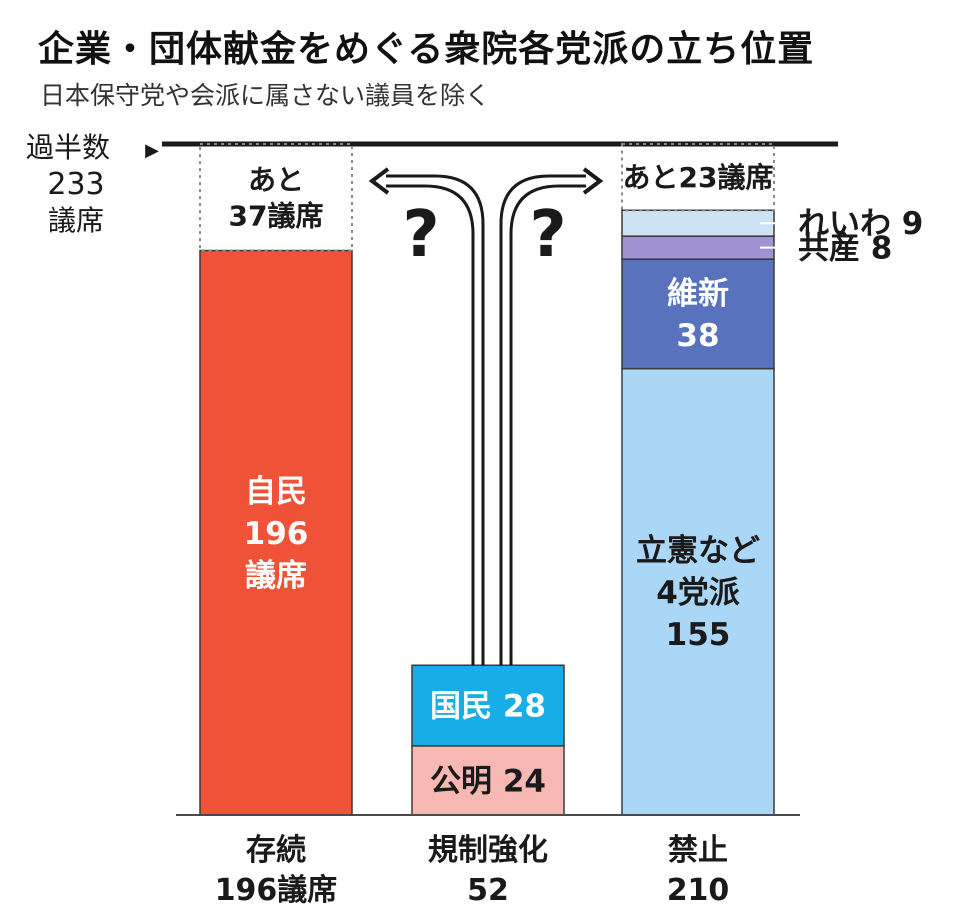 Image resolution: width=972 pixels, height=906 pixels. What do you see at coordinates (860, 224) in the screenshot?
I see `bar-label-2-3: れいわ 9` at bounding box center [860, 224].